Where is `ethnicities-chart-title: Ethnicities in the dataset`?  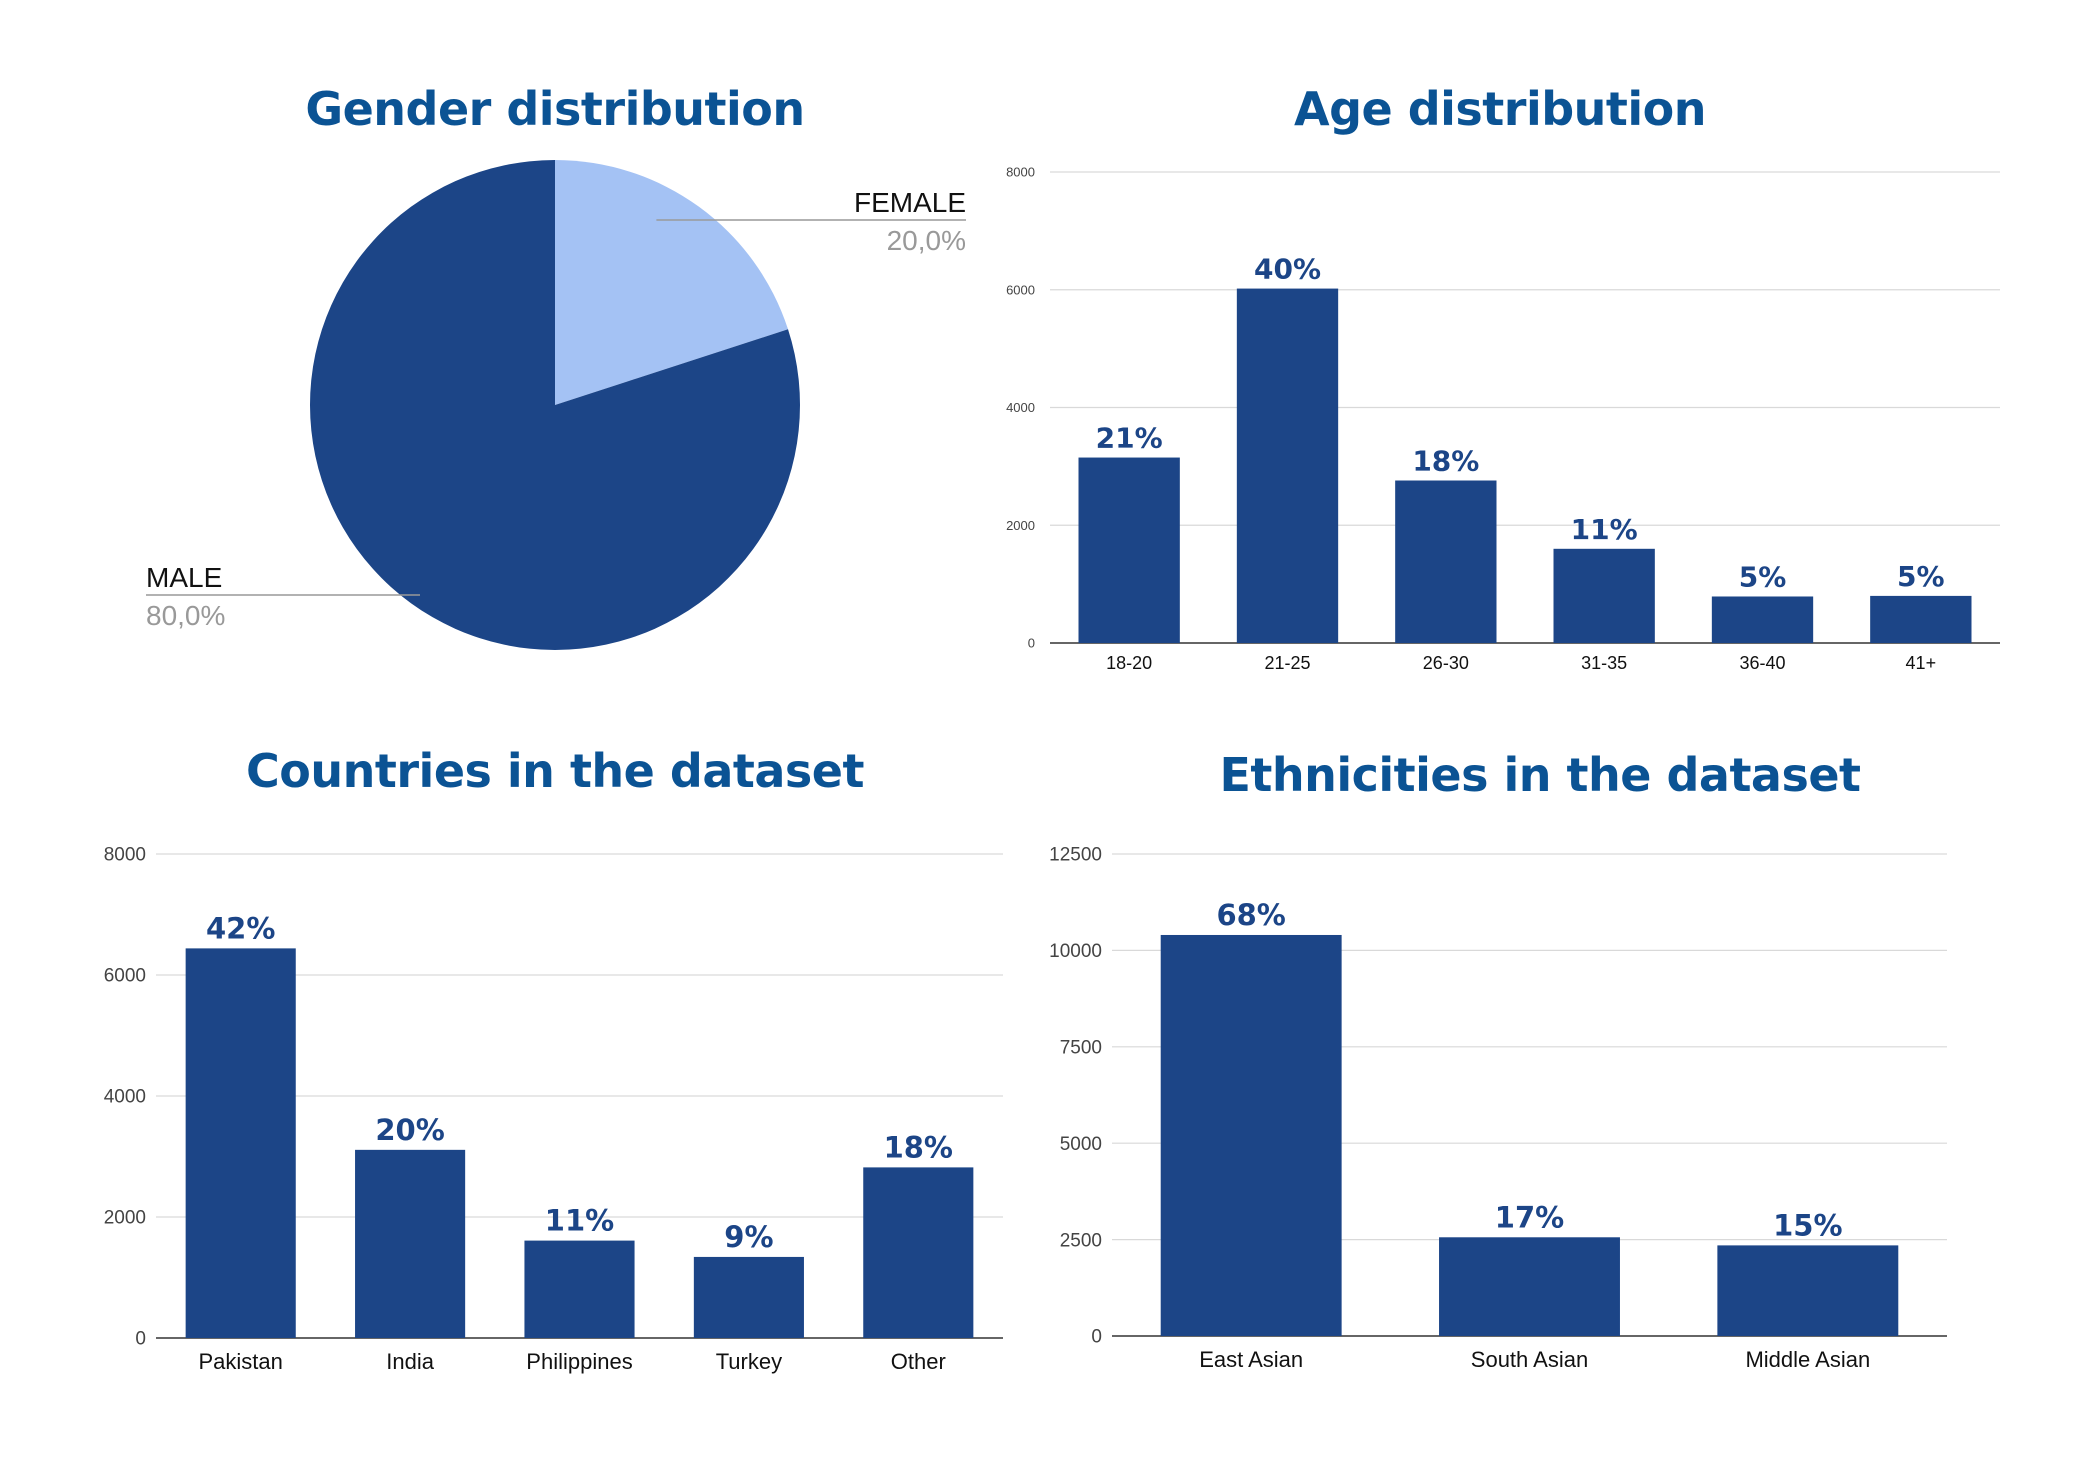
ethnicities-chart-title: Ethnicities in the dataset is located at coordinates (1540, 775).